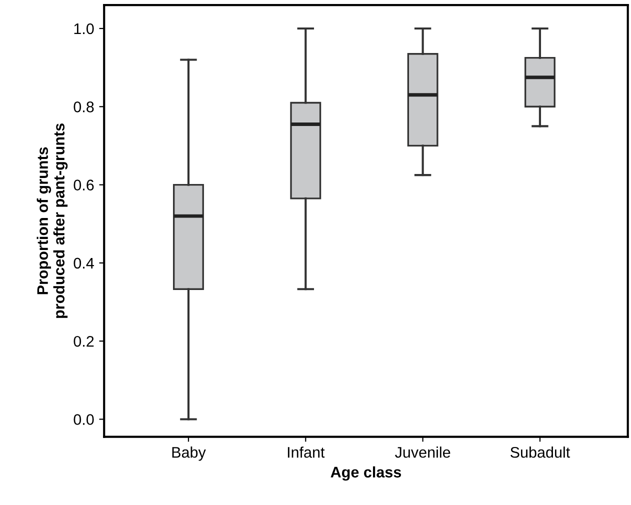 The image size is (631, 505). Describe the element at coordinates (189, 453) in the screenshot. I see `x-tick-label: Baby` at that location.